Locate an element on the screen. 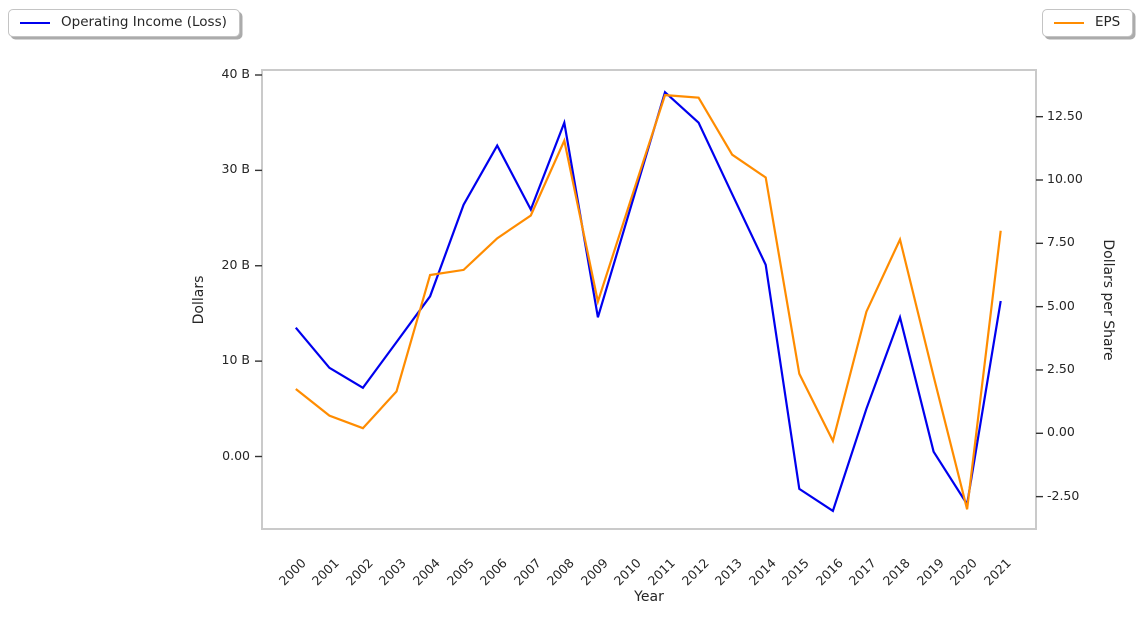 Image resolution: width=1137 pixels, height=618 pixels. left-axis-title: Dollars is located at coordinates (199, 300).